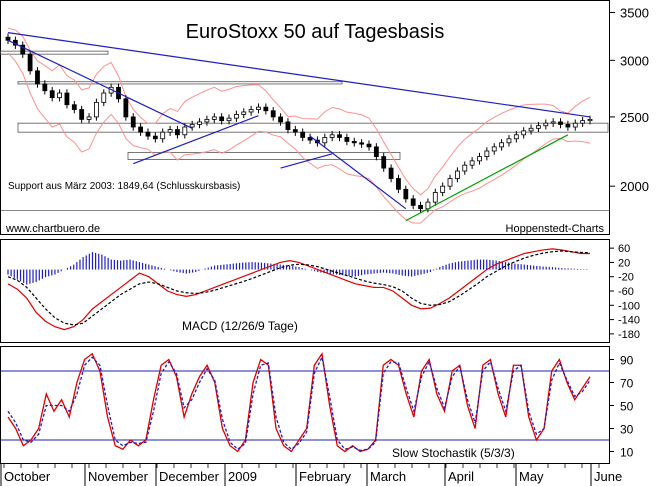  What do you see at coordinates (118, 476) in the screenshot?
I see `x-month-label: November` at bounding box center [118, 476].